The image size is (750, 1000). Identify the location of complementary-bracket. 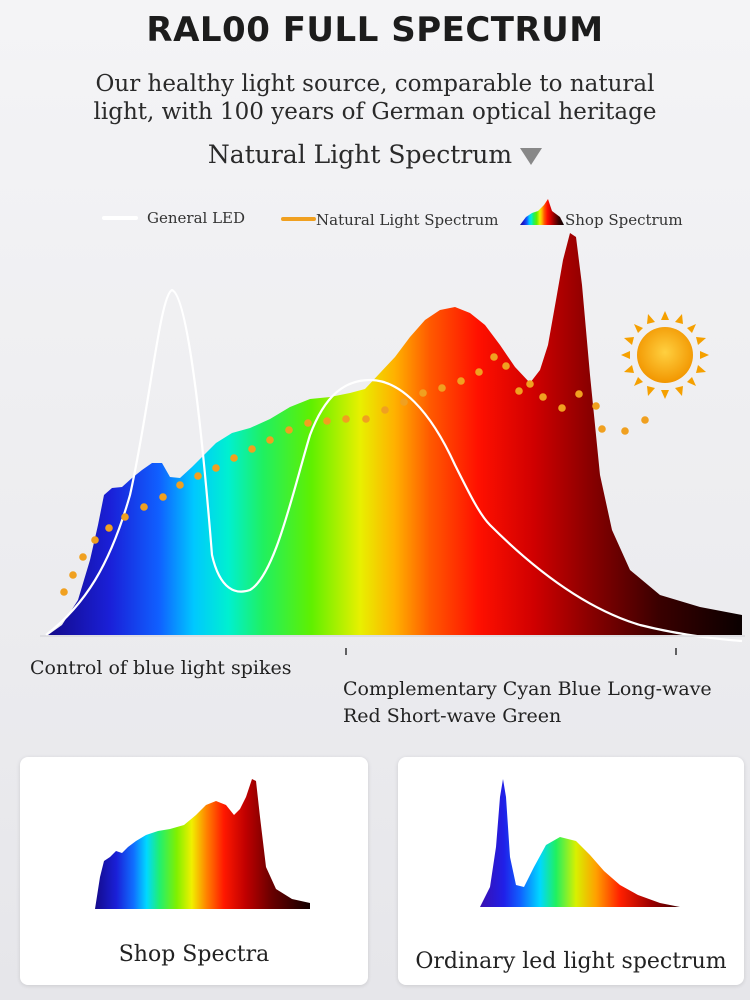
(511, 651).